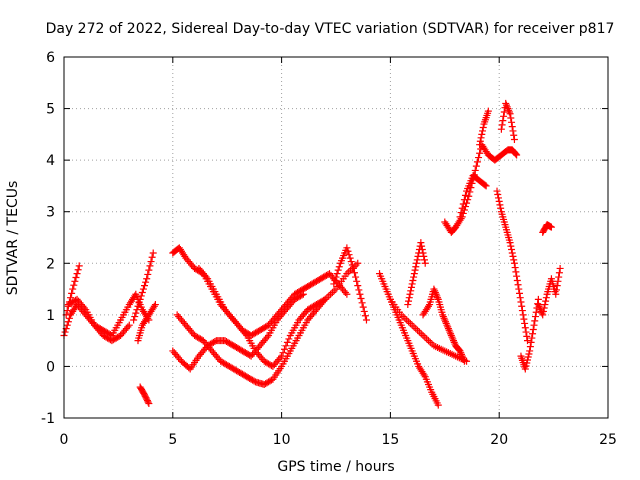 The width and height of the screenshot is (640, 480). Describe the element at coordinates (48, 419) in the screenshot. I see `y-tick-label: -1` at that location.